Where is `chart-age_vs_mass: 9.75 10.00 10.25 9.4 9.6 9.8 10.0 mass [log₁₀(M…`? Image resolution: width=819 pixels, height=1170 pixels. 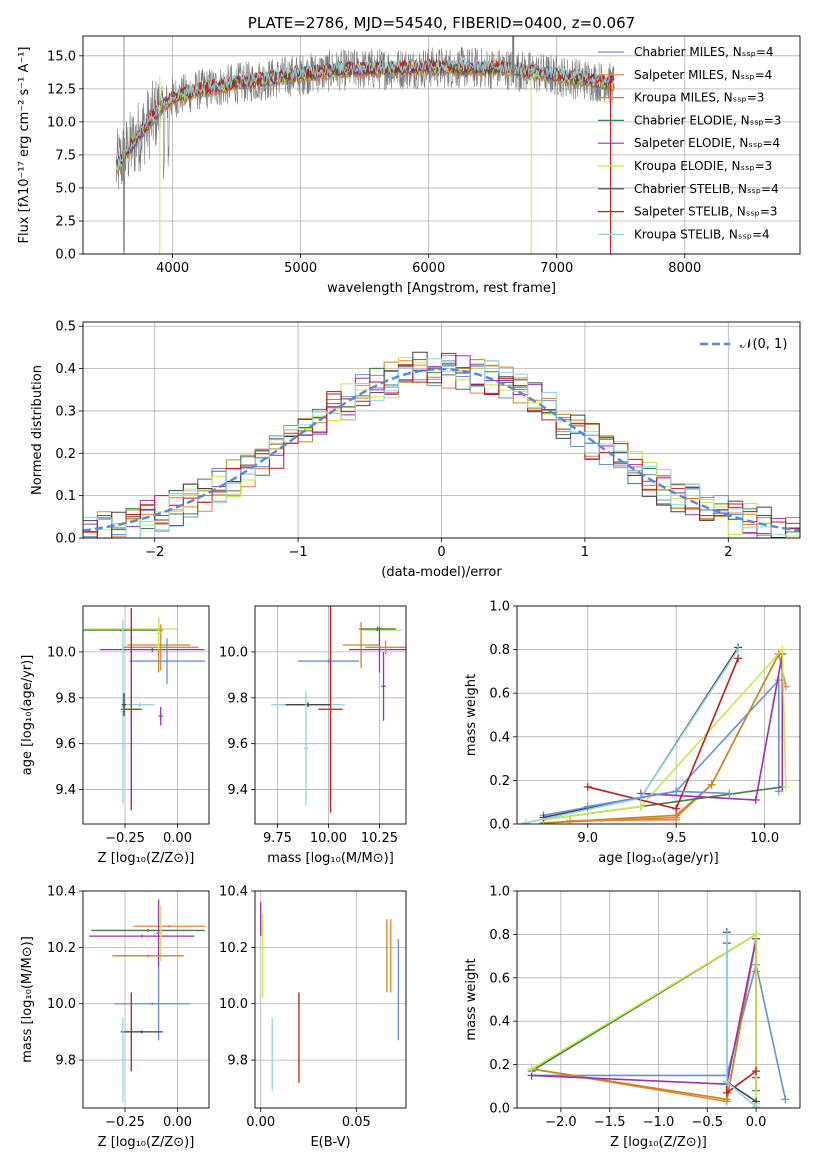 chart-age_vs_mass: 9.75 10.00 10.25 9.4 9.6 9.8 10.0 mass [log₁₀(M… is located at coordinates (313, 735).